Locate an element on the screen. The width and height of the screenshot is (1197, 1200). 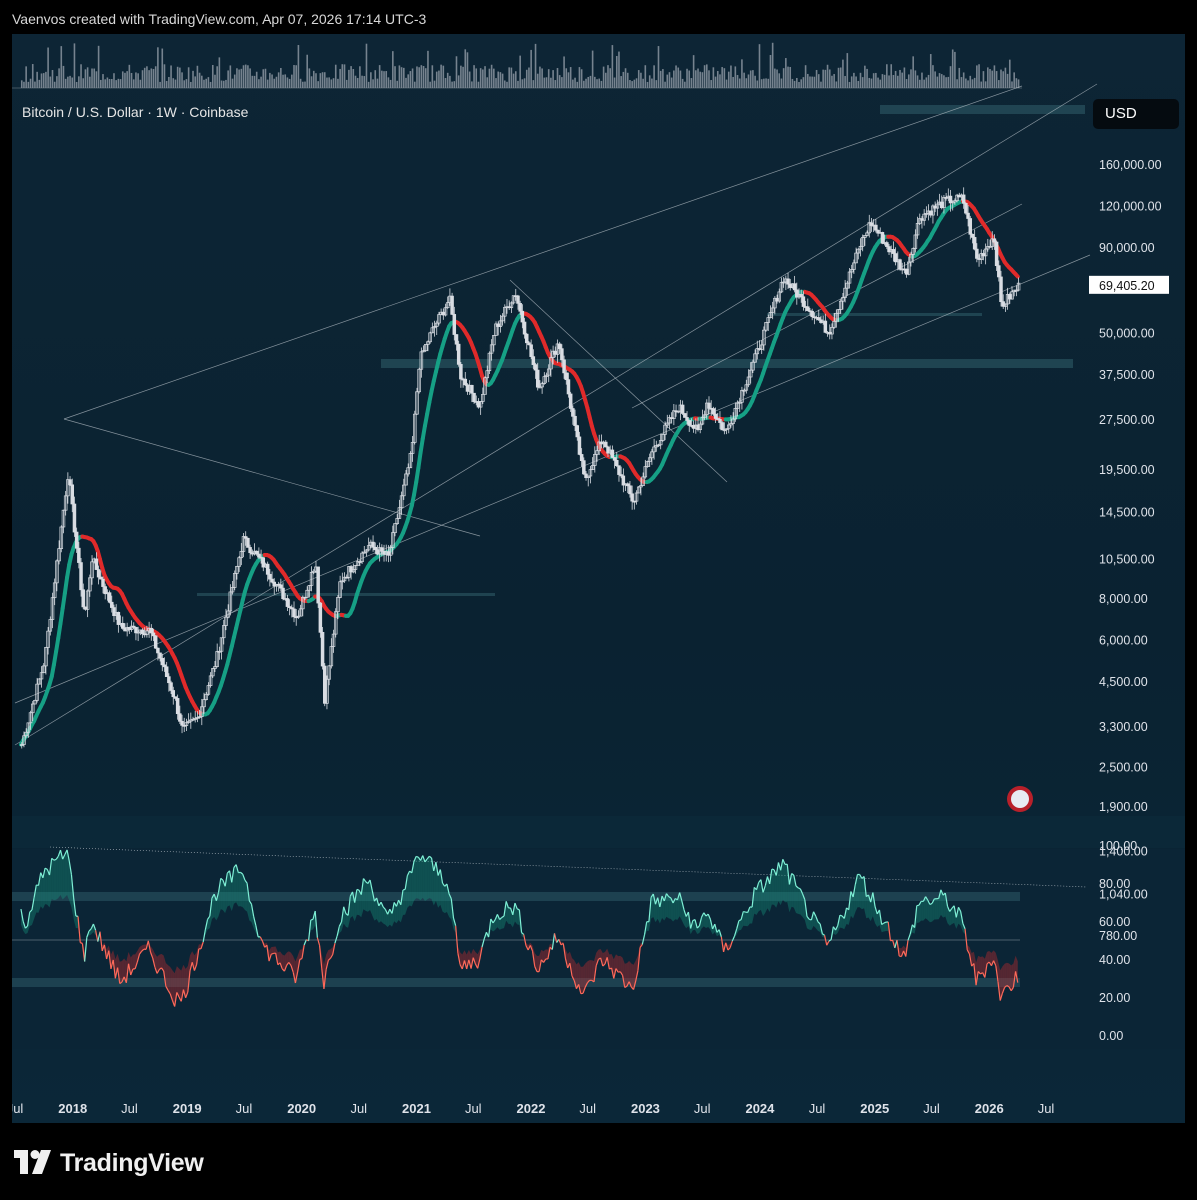
currency-button: USD is located at coordinates (1136, 114).